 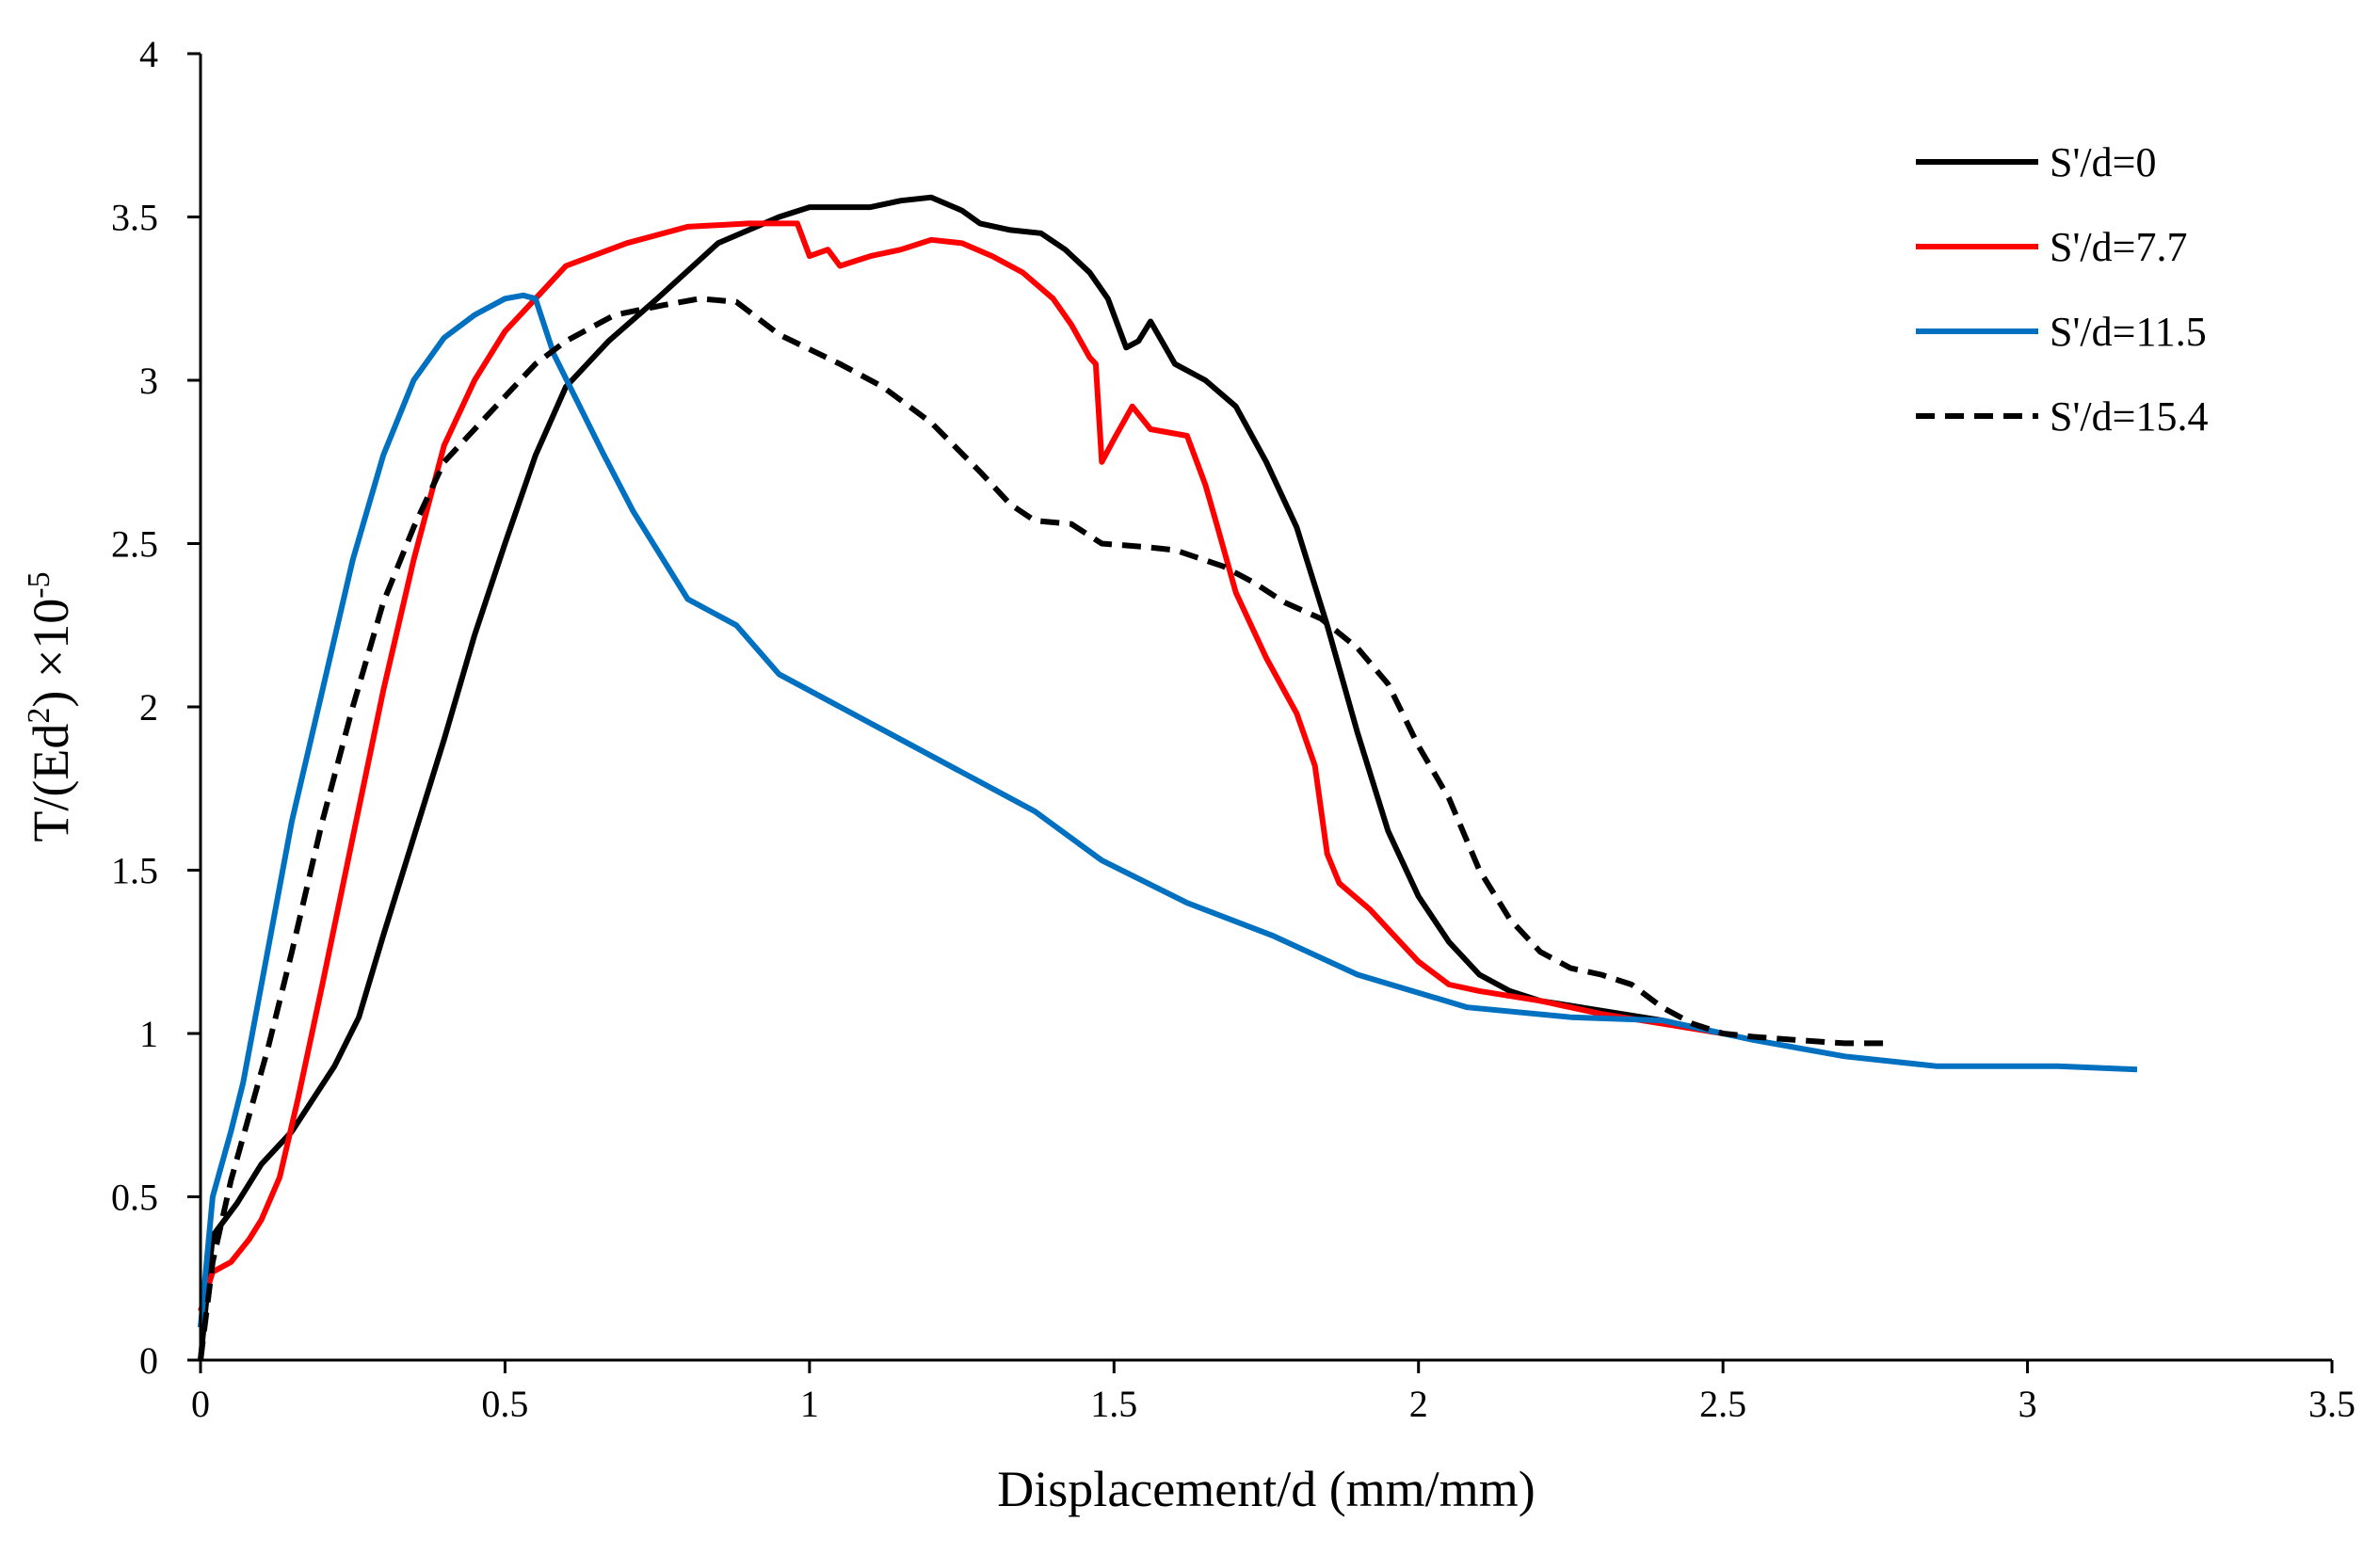 What do you see at coordinates (51, 654) in the screenshot?
I see `y-title-middle: ) ×10` at bounding box center [51, 654].